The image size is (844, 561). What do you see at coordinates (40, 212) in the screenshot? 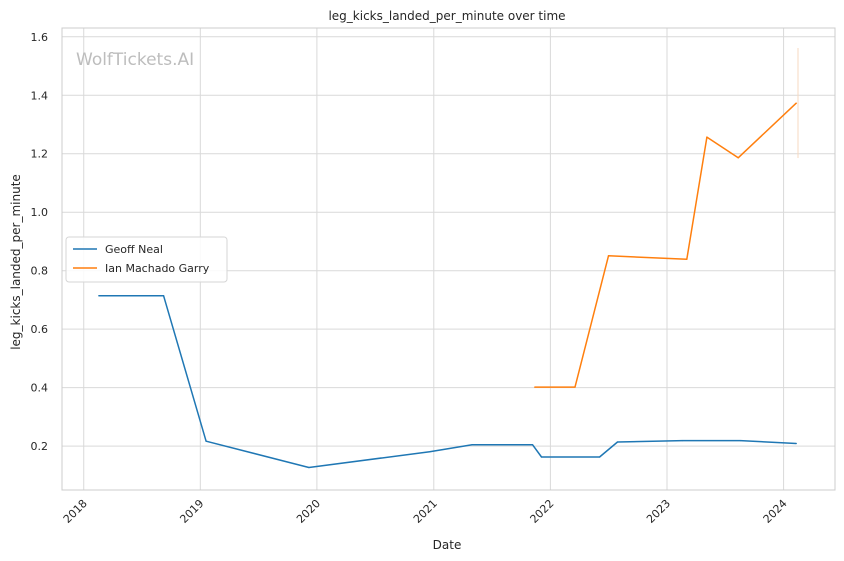
I see `y-tick-label: 1.0` at bounding box center [40, 212].